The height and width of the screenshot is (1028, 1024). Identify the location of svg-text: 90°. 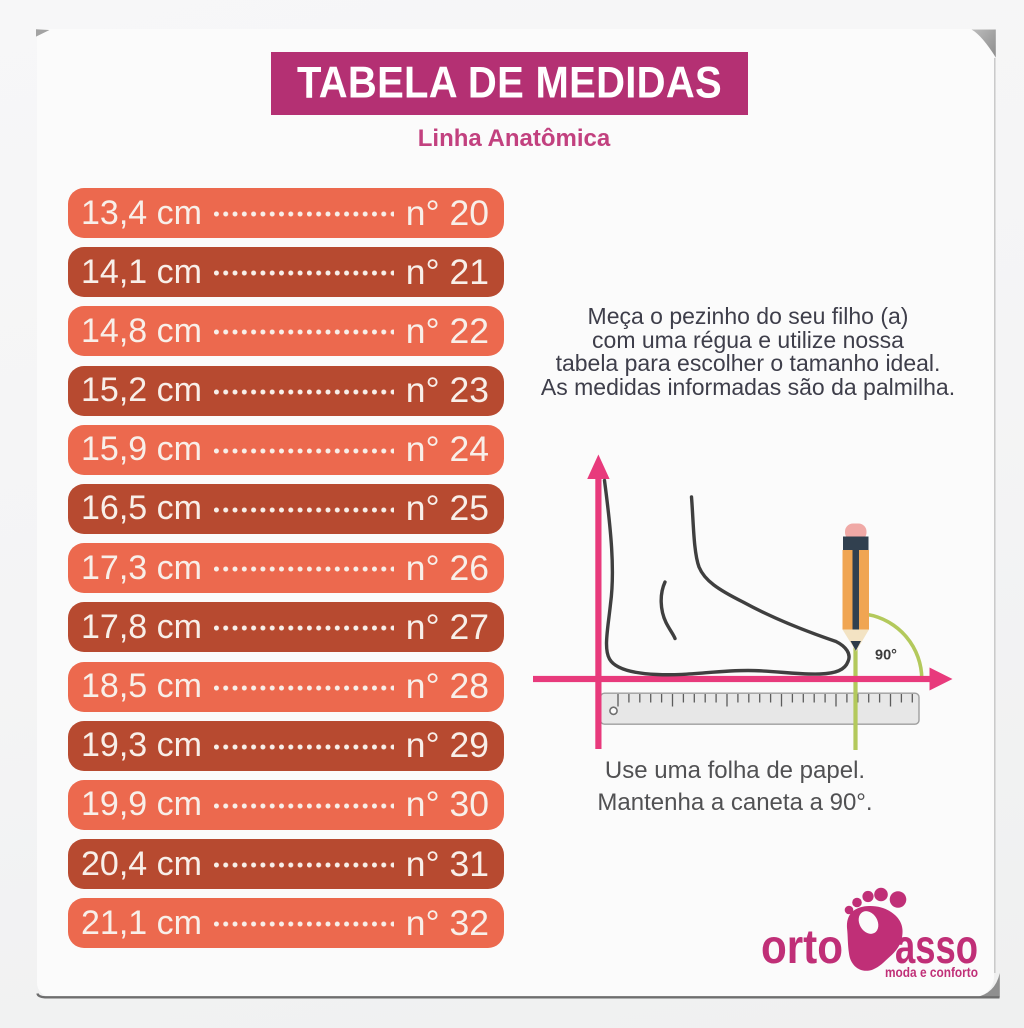
(886, 656).